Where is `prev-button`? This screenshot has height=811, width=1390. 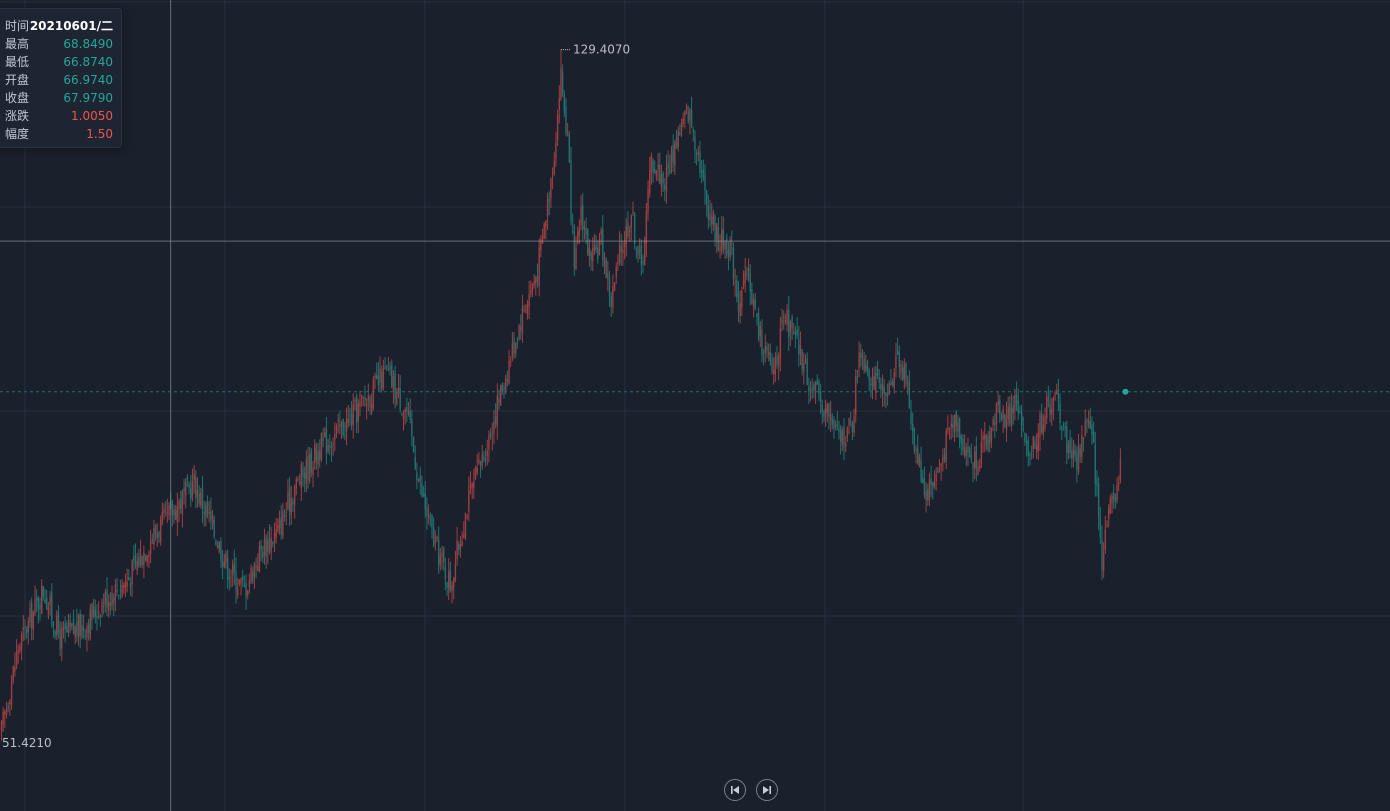 prev-button is located at coordinates (735, 790).